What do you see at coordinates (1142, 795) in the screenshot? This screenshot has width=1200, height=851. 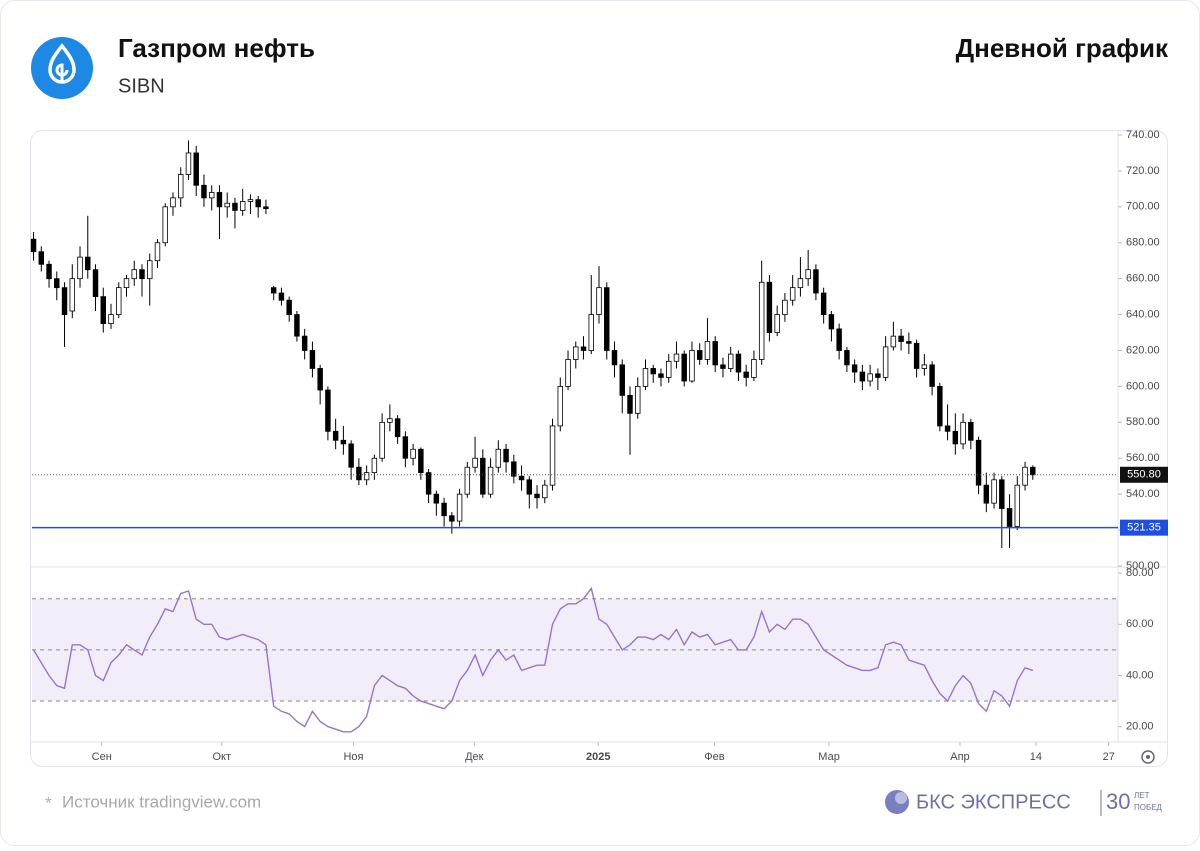 I see `anniversary-top: ЛЕТ` at bounding box center [1142, 795].